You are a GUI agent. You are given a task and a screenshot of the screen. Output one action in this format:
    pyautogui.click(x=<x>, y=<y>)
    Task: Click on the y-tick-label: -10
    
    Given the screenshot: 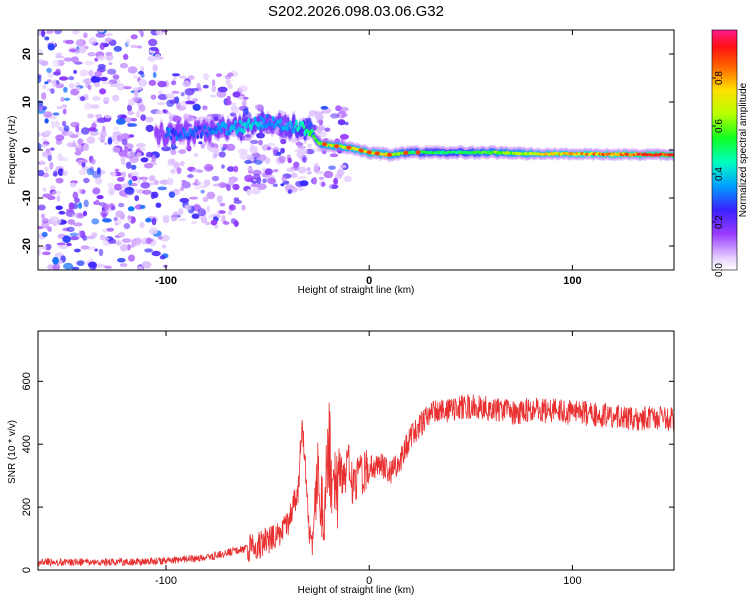 What is the action you would take?
    pyautogui.click(x=27, y=198)
    